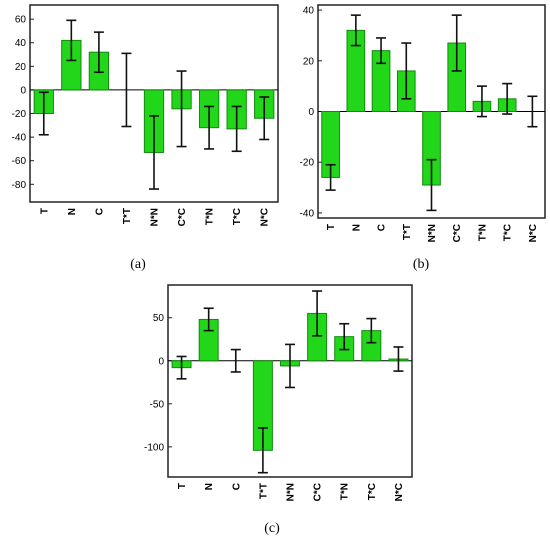  I want to click on y-tick-label-a: 60, so click(21, 20).